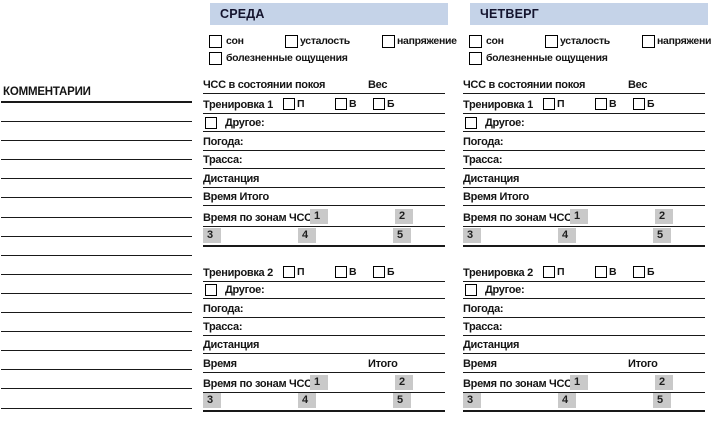 This screenshot has height=424, width=711. I want to click on day-title: ЧЕТВЕРГ, so click(509, 14).